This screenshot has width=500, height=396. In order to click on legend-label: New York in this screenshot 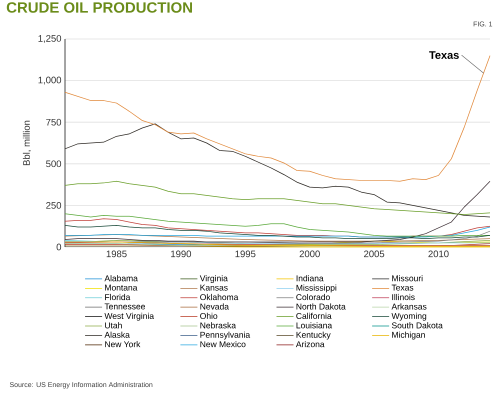, I will do `click(122, 344)`.